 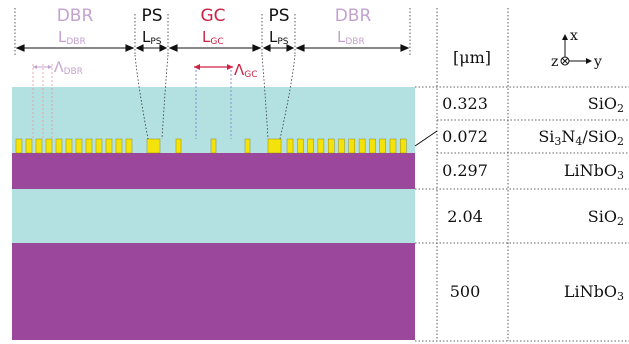 What do you see at coordinates (72, 37) in the screenshot?
I see `dbr-left-length-label: LDBR` at bounding box center [72, 37].